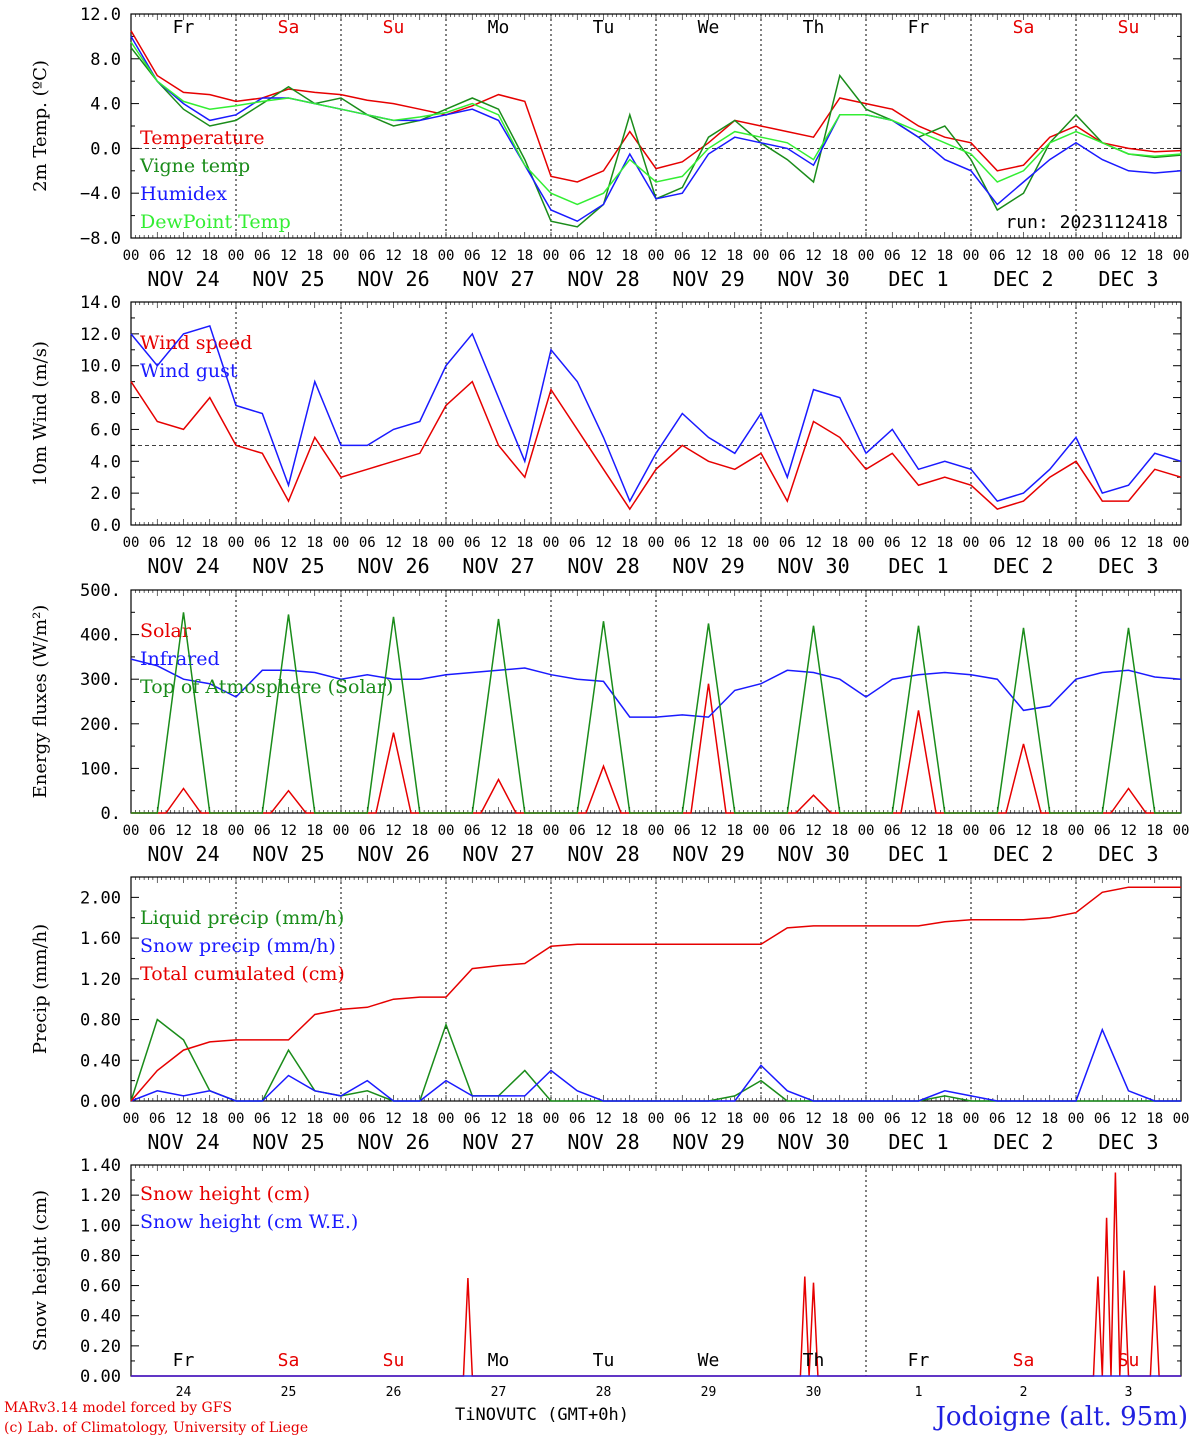 The height and width of the screenshot is (1440, 1194). What do you see at coordinates (40, 989) in the screenshot?
I see `y-axis-label: Precip (mm/h)` at bounding box center [40, 989].